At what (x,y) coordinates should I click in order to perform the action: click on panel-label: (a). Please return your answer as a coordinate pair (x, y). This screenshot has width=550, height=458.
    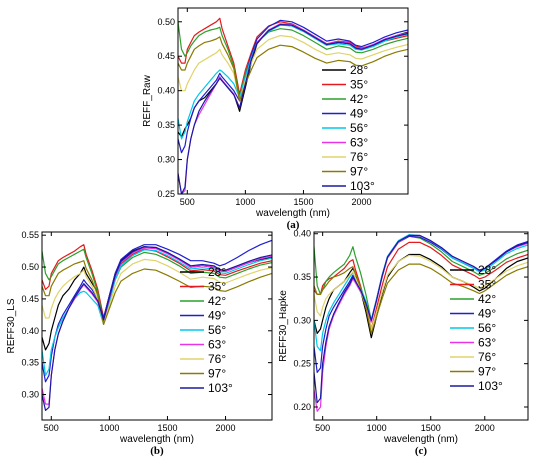
    Looking at the image, I should click on (293, 225).